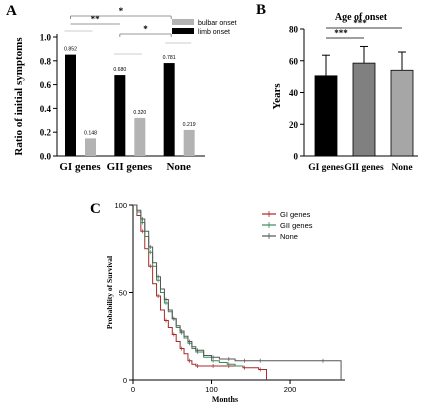  What do you see at coordinates (46, 85) in the screenshot?
I see `panel-a-y-tick-label: 0.6` at bounding box center [46, 85].